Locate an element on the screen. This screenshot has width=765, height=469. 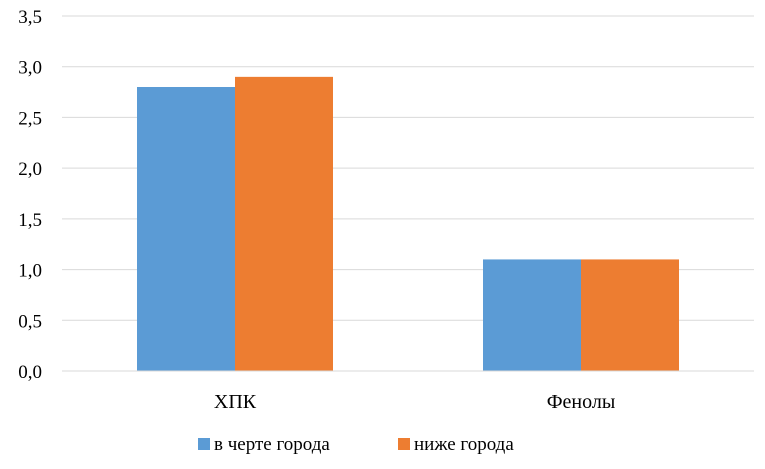
y-tick-label: 3,0 is located at coordinates (30, 68).